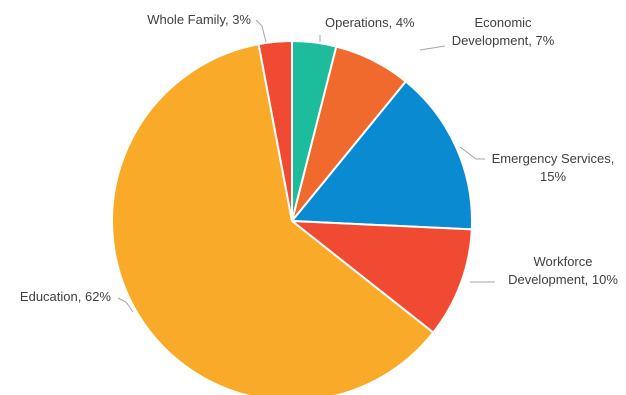 The width and height of the screenshot is (626, 395). I want to click on data-label-line: Operations, 4%, so click(370, 22).